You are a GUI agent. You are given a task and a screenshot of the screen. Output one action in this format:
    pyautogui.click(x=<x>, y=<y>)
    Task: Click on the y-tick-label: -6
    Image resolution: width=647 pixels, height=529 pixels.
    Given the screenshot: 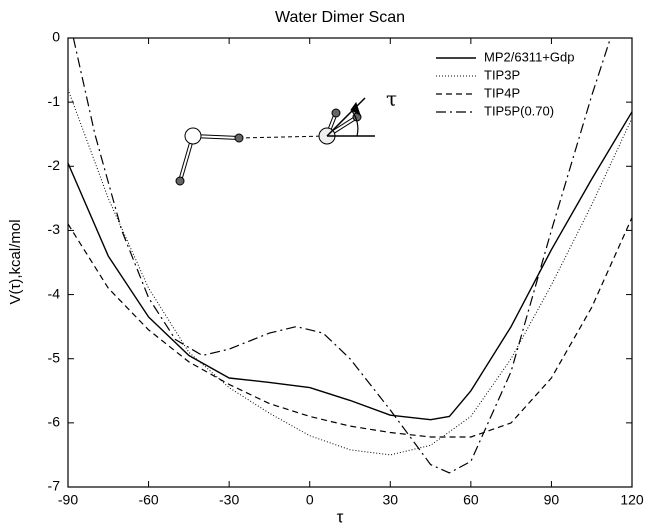 What is the action you would take?
    pyautogui.click(x=54, y=422)
    